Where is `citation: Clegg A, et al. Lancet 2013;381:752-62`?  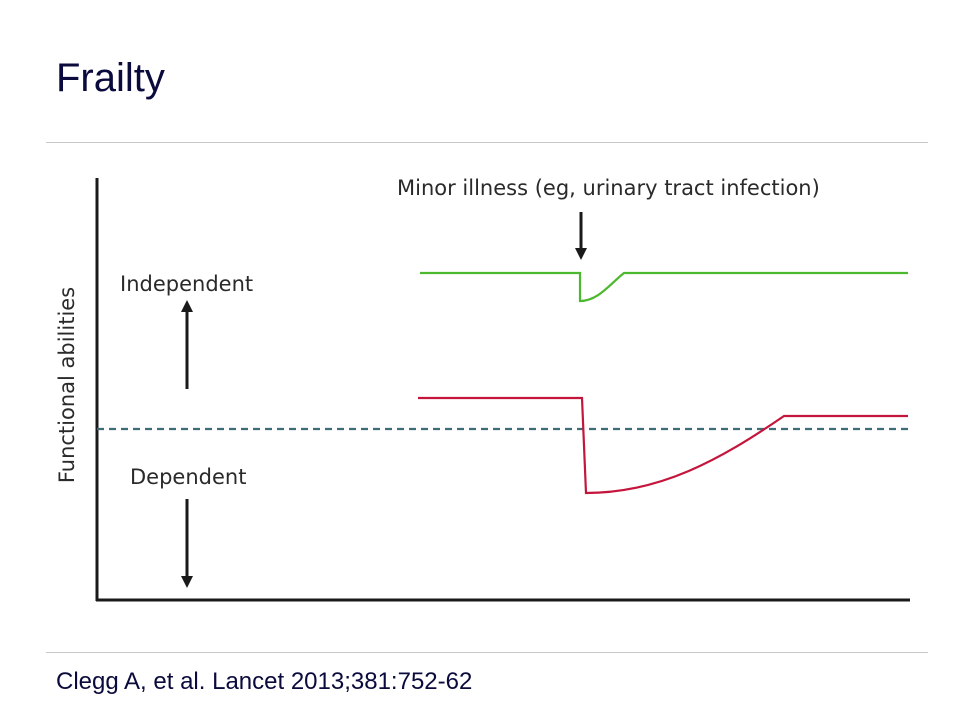
citation: Clegg A, et al. Lancet 2013;381:752-62 is located at coordinates (264, 681).